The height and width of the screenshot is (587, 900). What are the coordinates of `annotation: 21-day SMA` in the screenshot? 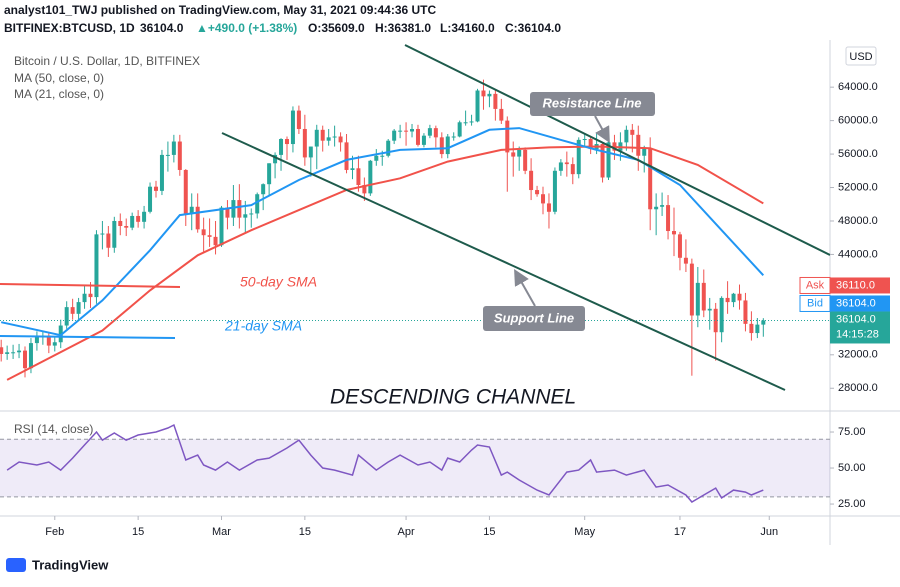 It's located at (263, 326).